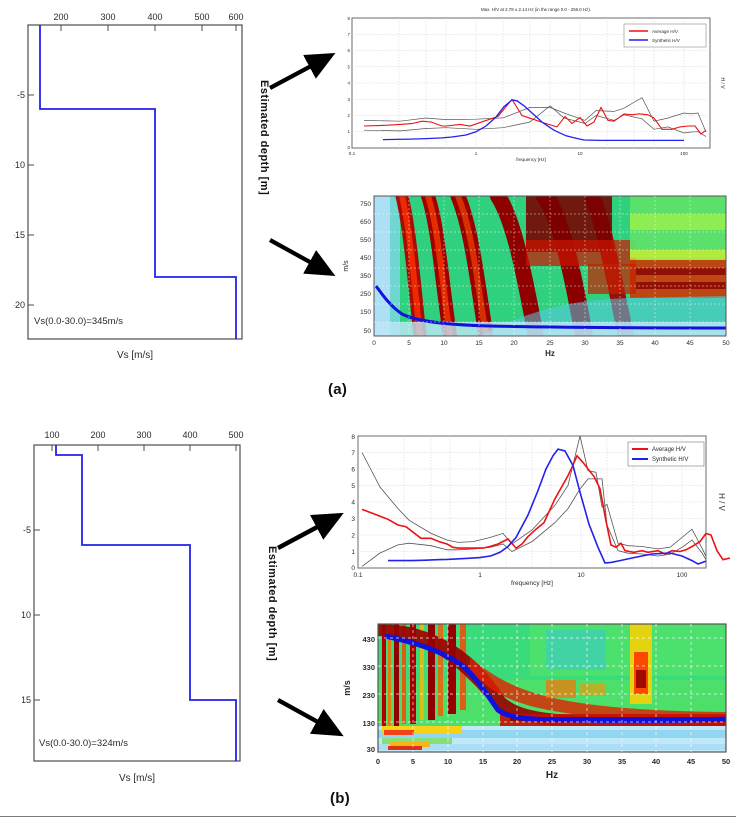 The image size is (736, 819). Describe the element at coordinates (135, 355) in the screenshot. I see `xaxis-label-a: Vs [m/s]` at that location.